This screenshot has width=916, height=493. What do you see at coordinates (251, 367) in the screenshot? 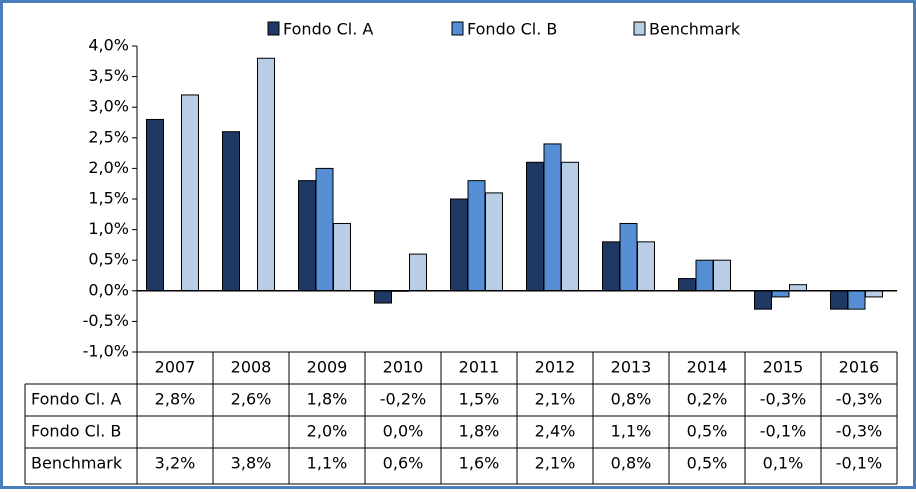
I see `x-tick-label: 2008` at bounding box center [251, 367].